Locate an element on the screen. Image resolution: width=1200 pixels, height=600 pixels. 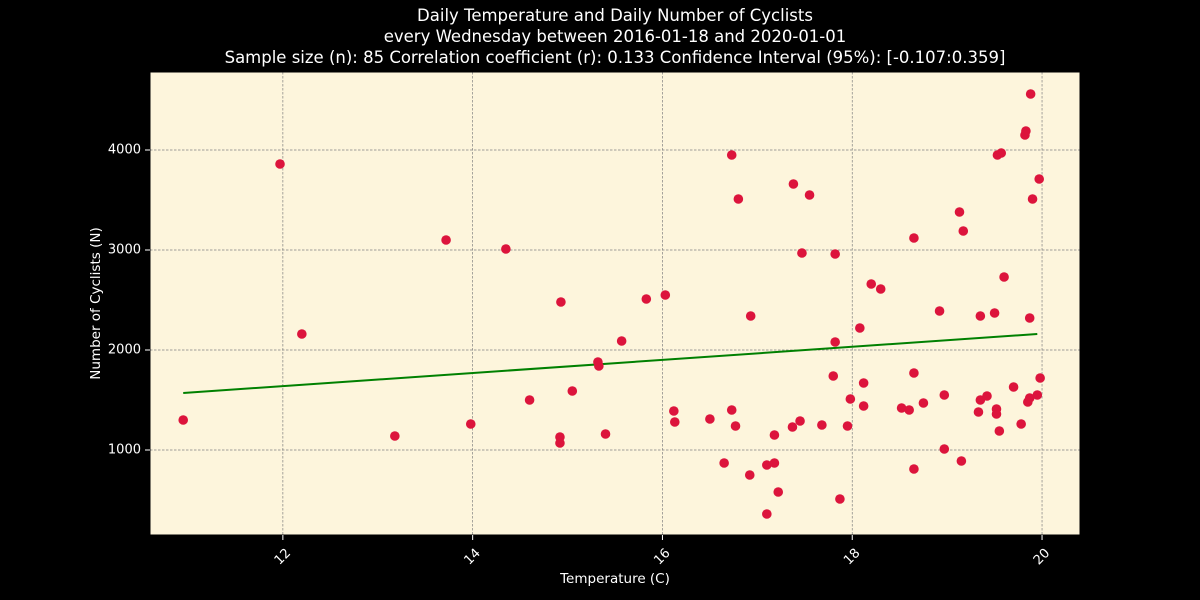
trend-line is located at coordinates (610, 363).